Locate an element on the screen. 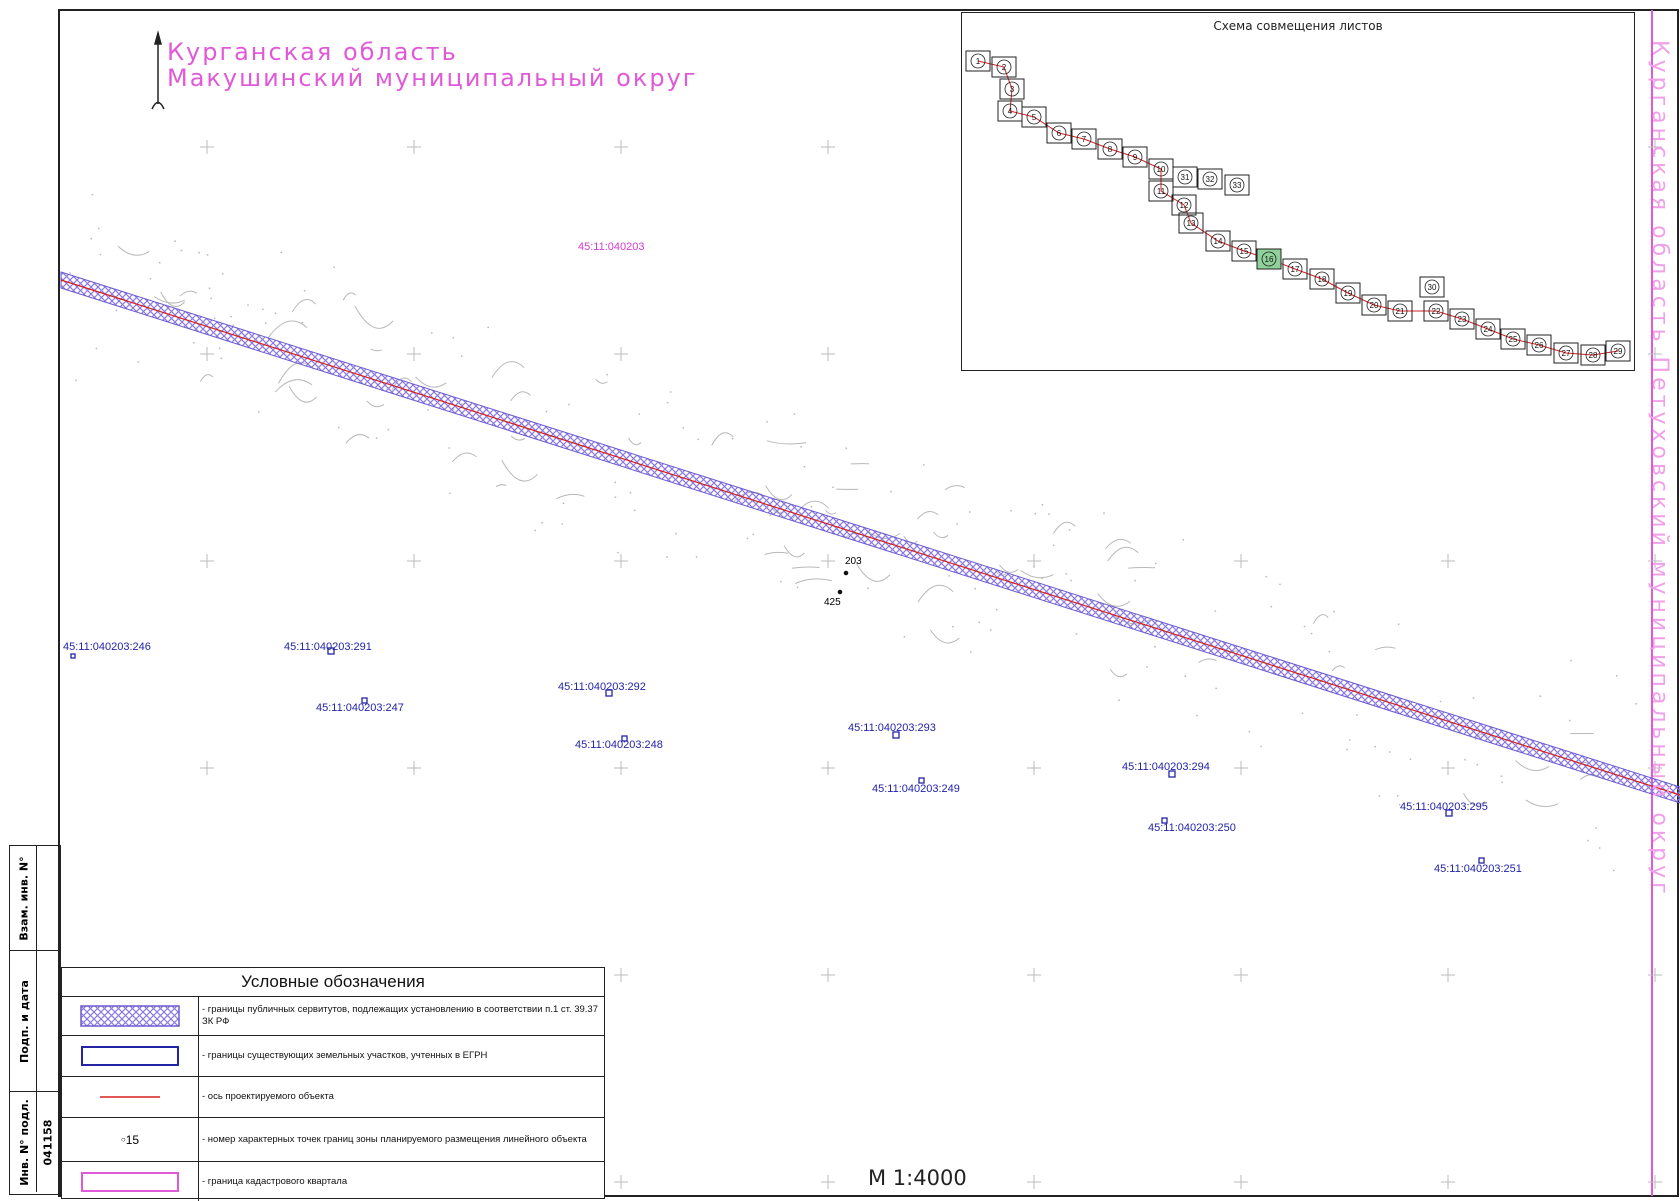 The width and height of the screenshot is (1680, 1201). sheet-12: 12 is located at coordinates (1184, 205).